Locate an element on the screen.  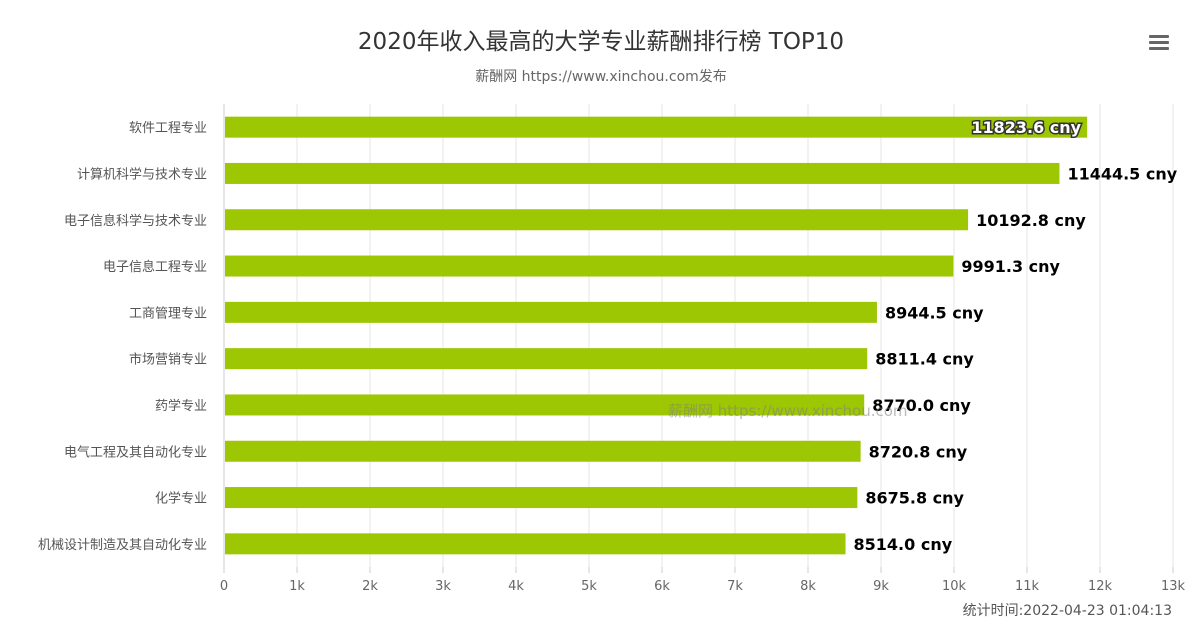
data-label: 11444.5 cny is located at coordinates (1122, 173).